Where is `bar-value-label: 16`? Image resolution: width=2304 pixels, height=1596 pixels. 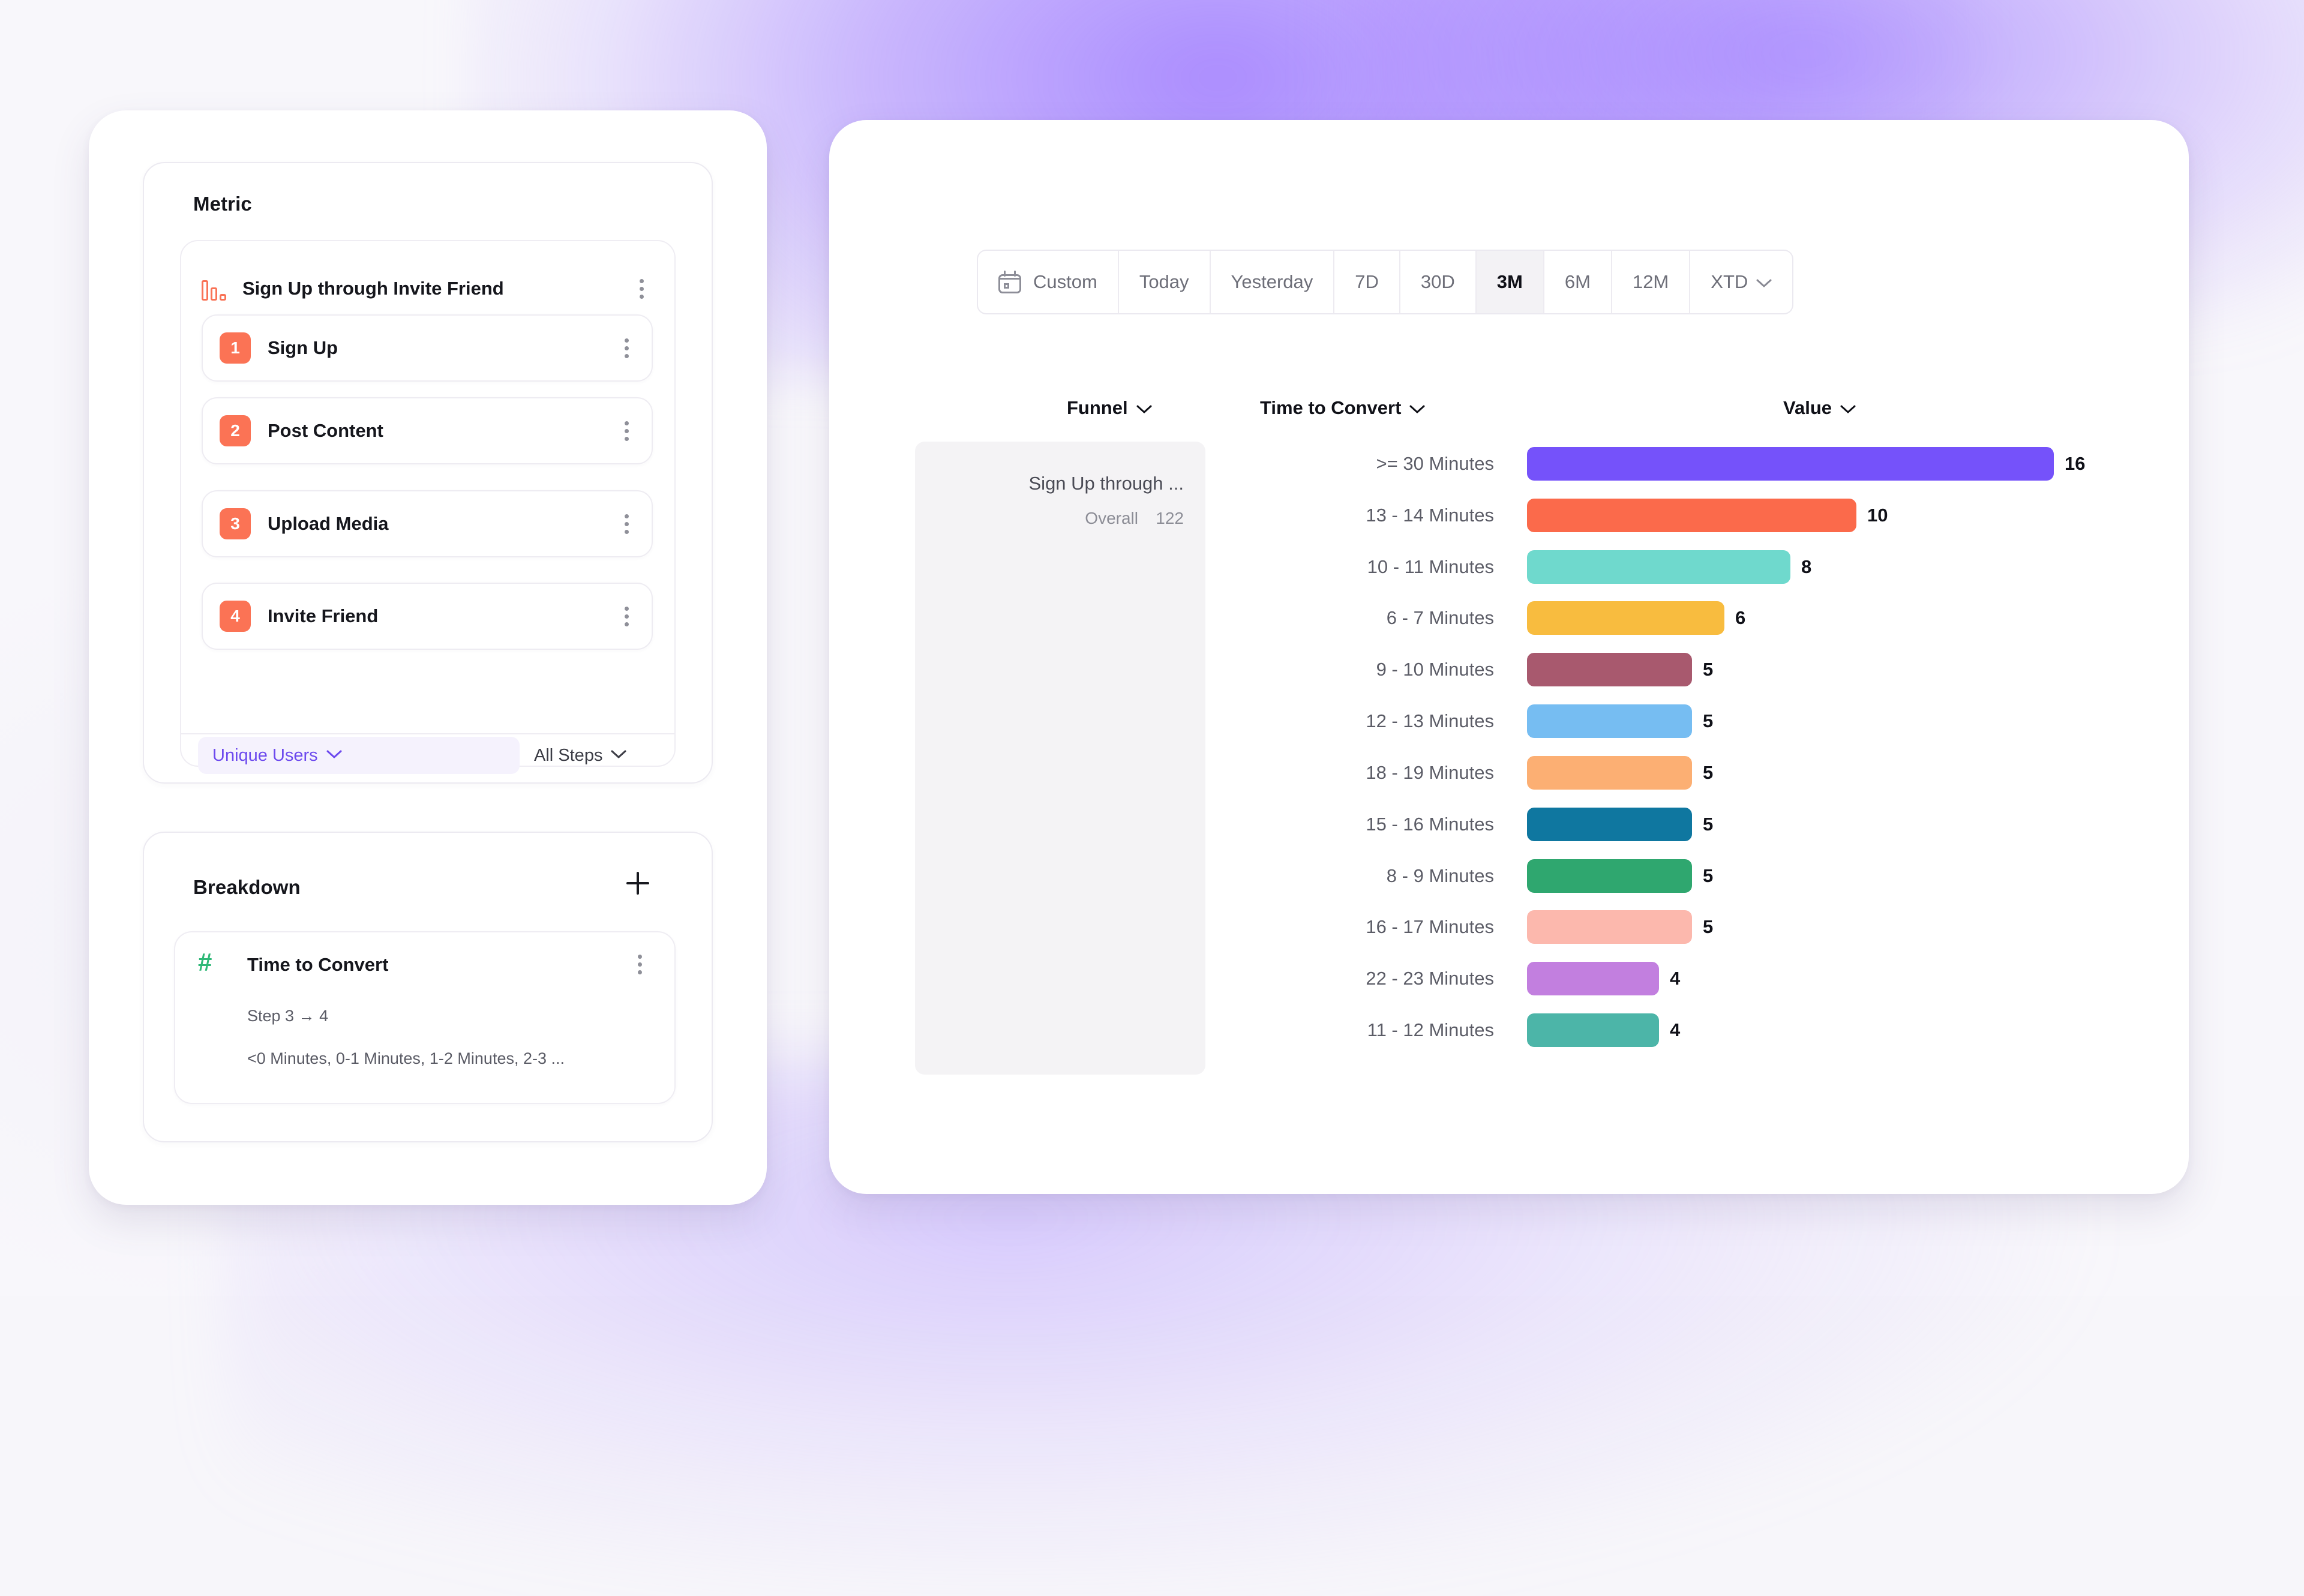 bar-value-label: 16 is located at coordinates (2075, 463).